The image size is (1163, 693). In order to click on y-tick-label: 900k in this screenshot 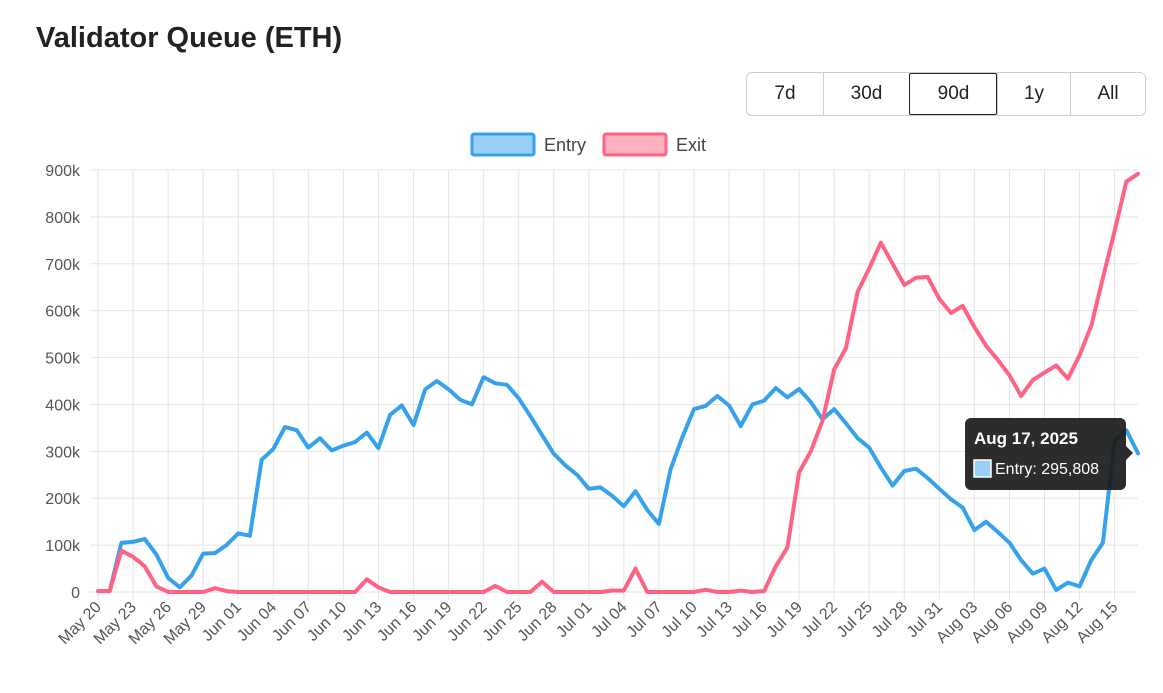, I will do `click(63, 171)`.